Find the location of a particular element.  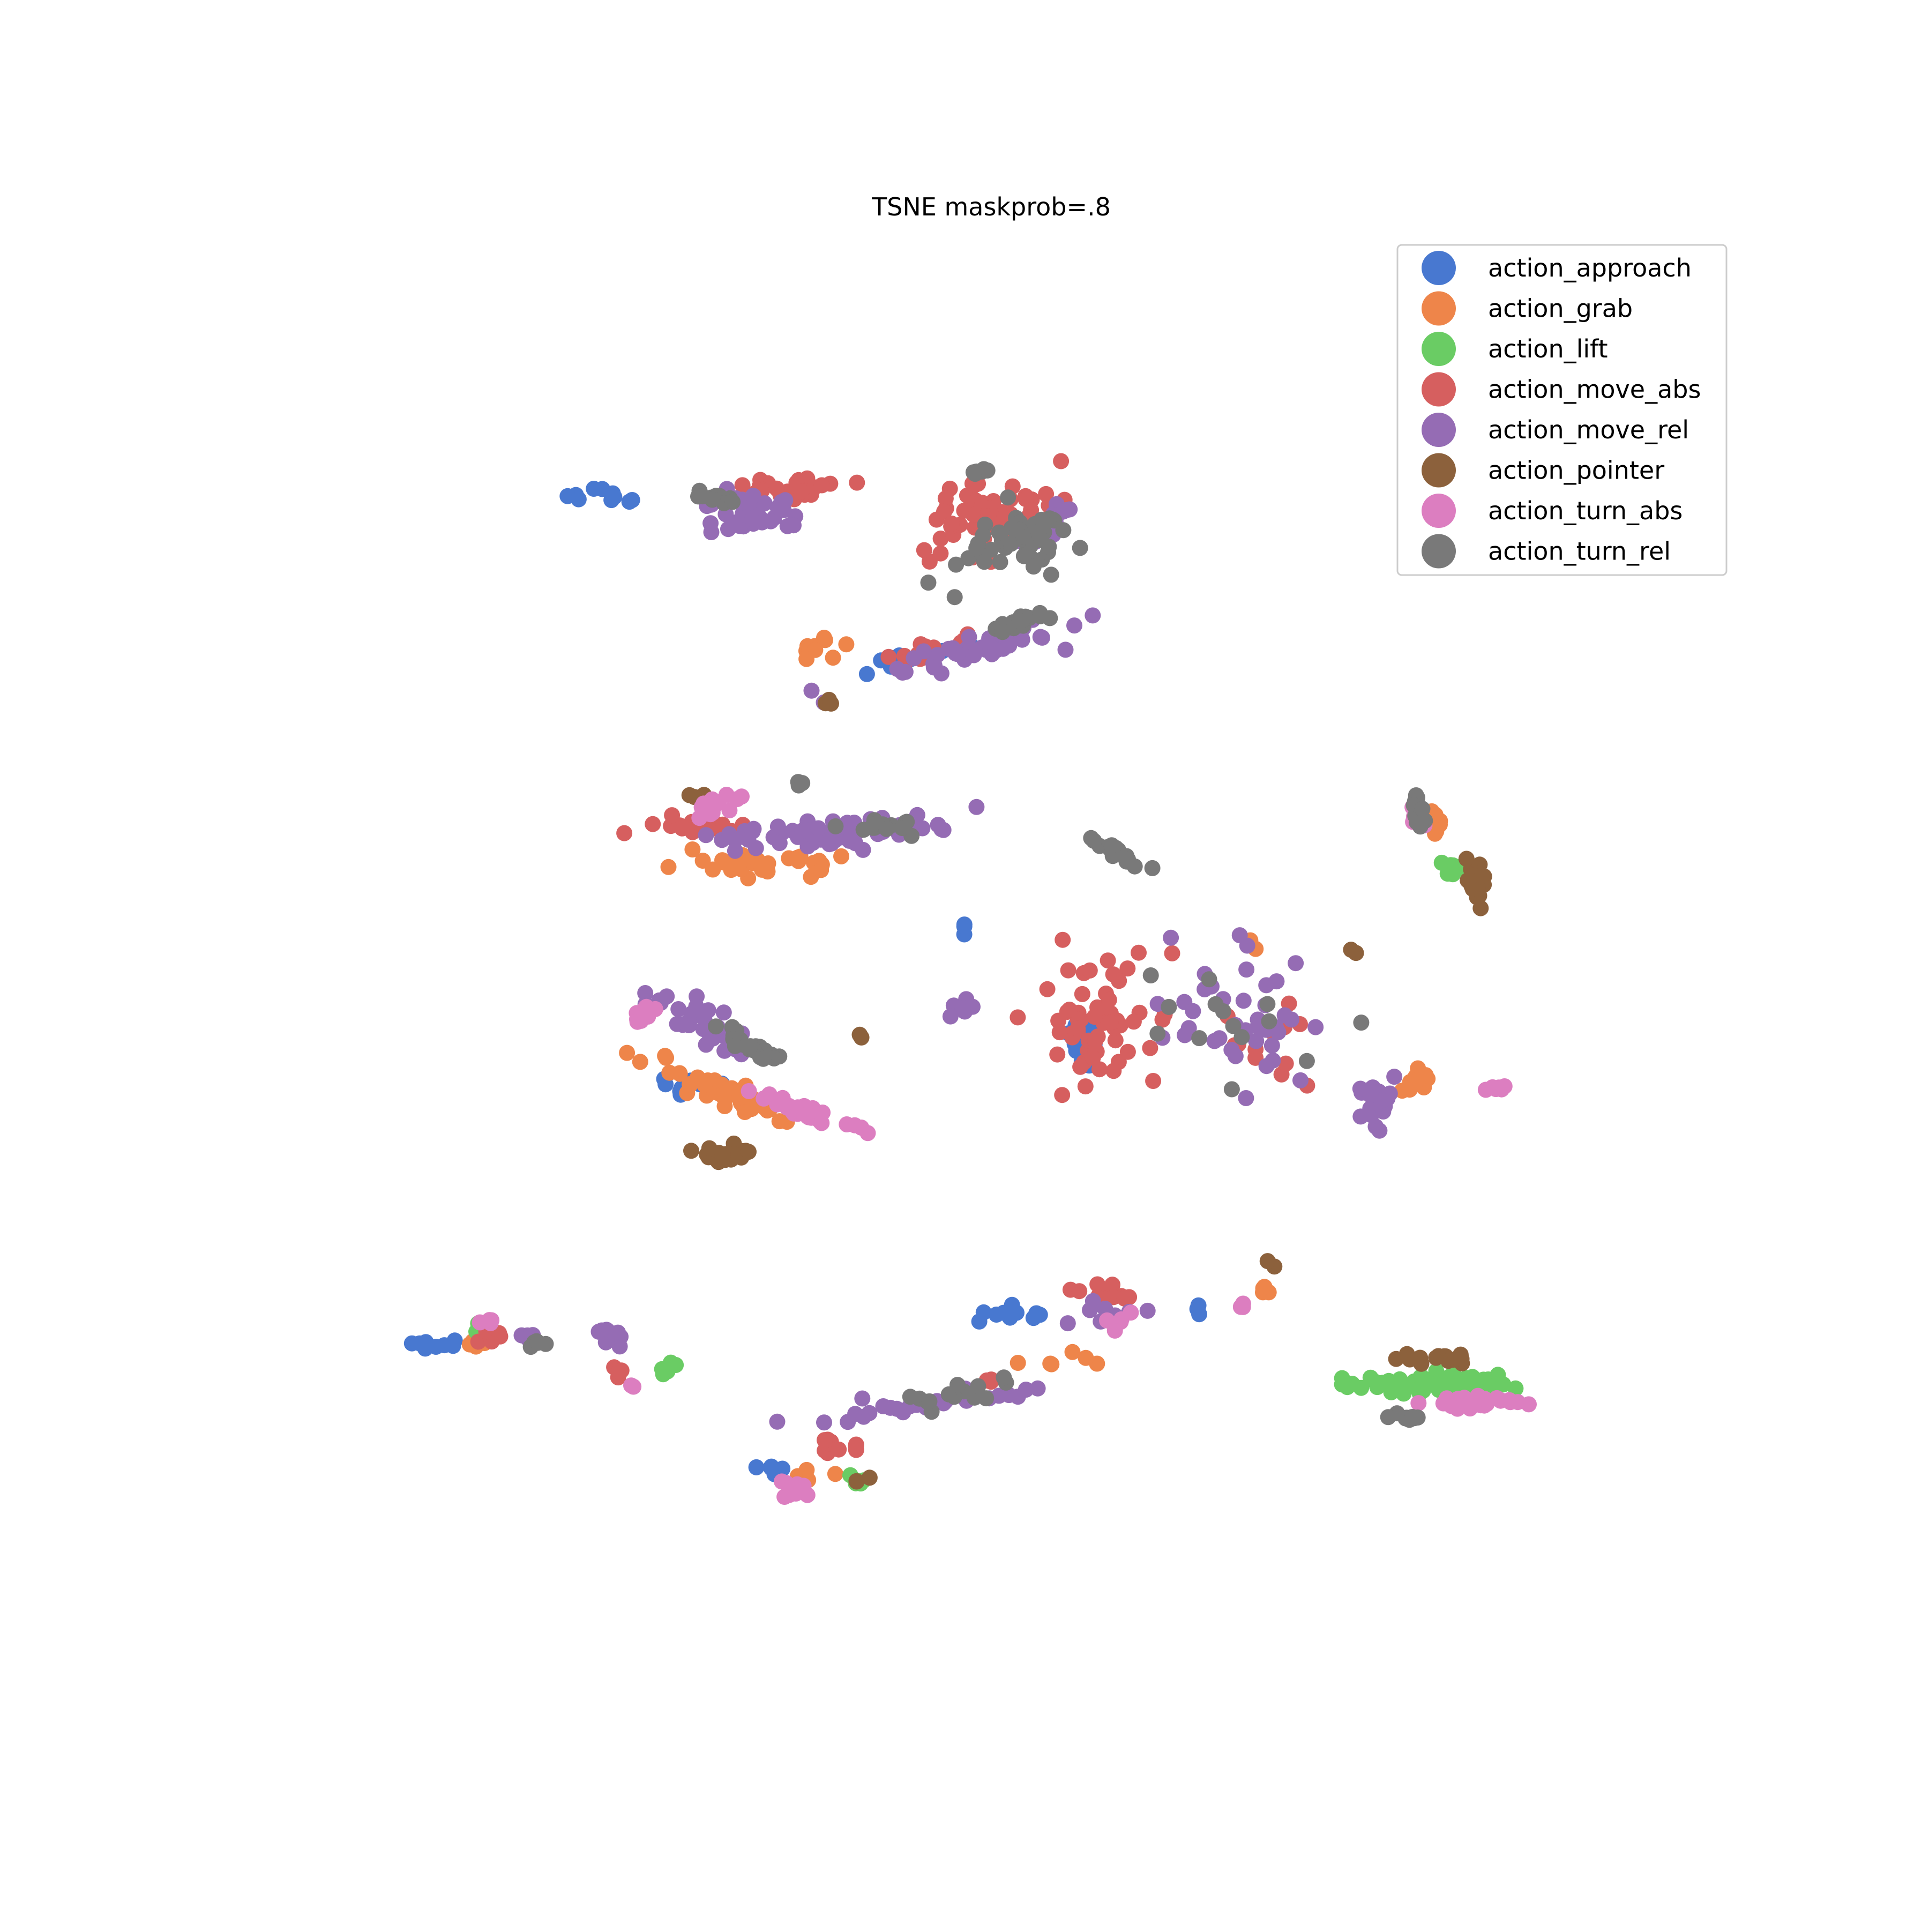

legend-label-action_lift: action_lift is located at coordinates (1548, 348).